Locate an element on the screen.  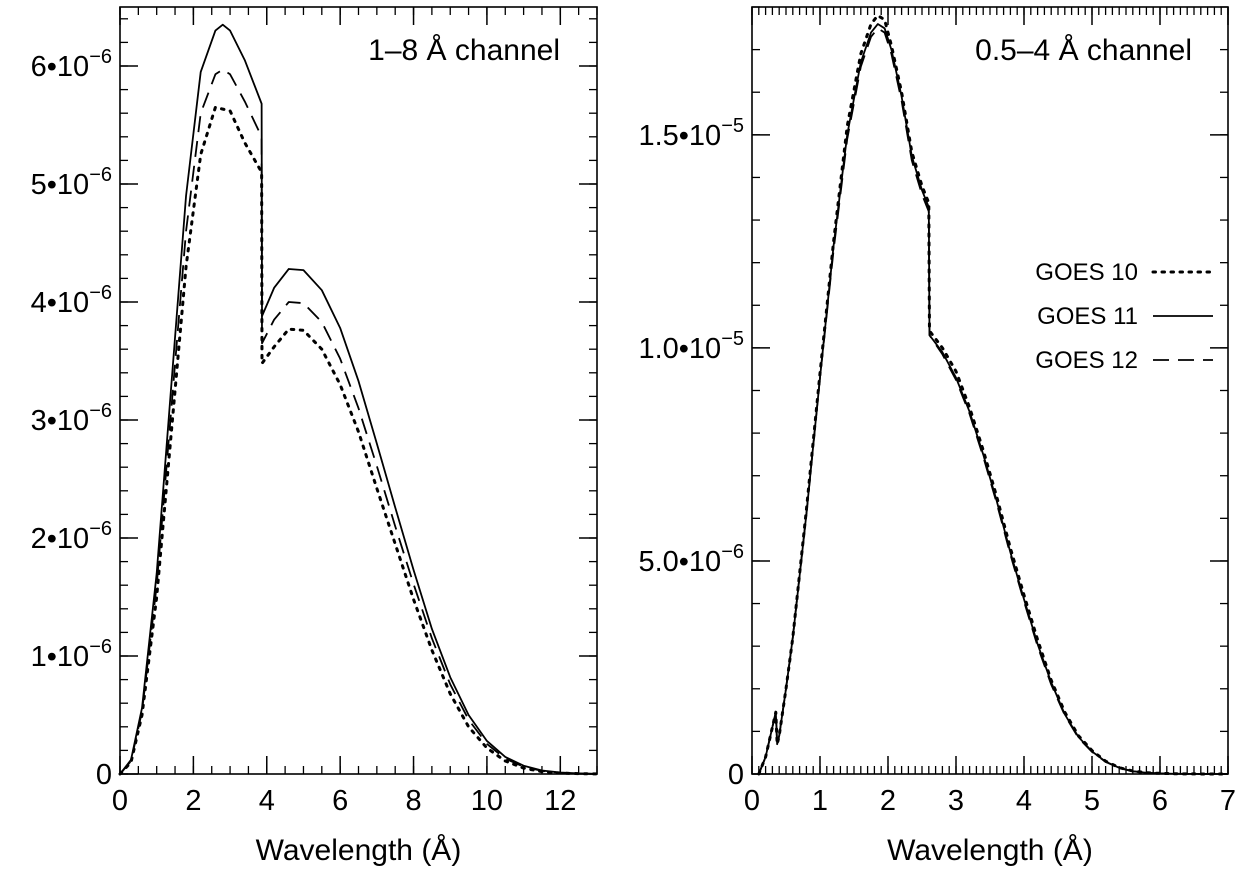
y-tick-label: 5.0•10−6 is located at coordinates (691, 559).